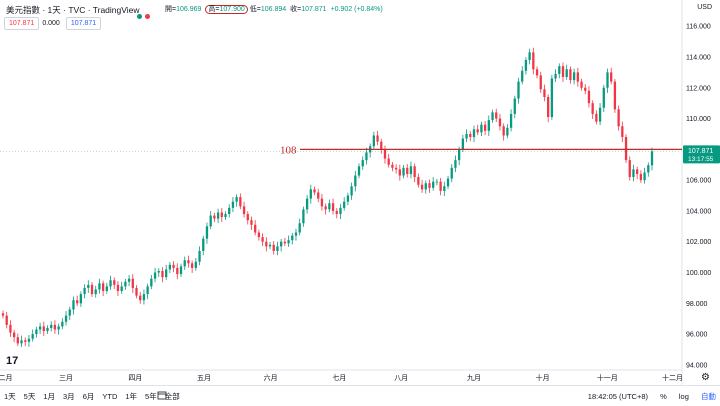 This screenshot has width=720, height=406. Describe the element at coordinates (663, 396) in the screenshot. I see `percent-toggle: %` at that location.